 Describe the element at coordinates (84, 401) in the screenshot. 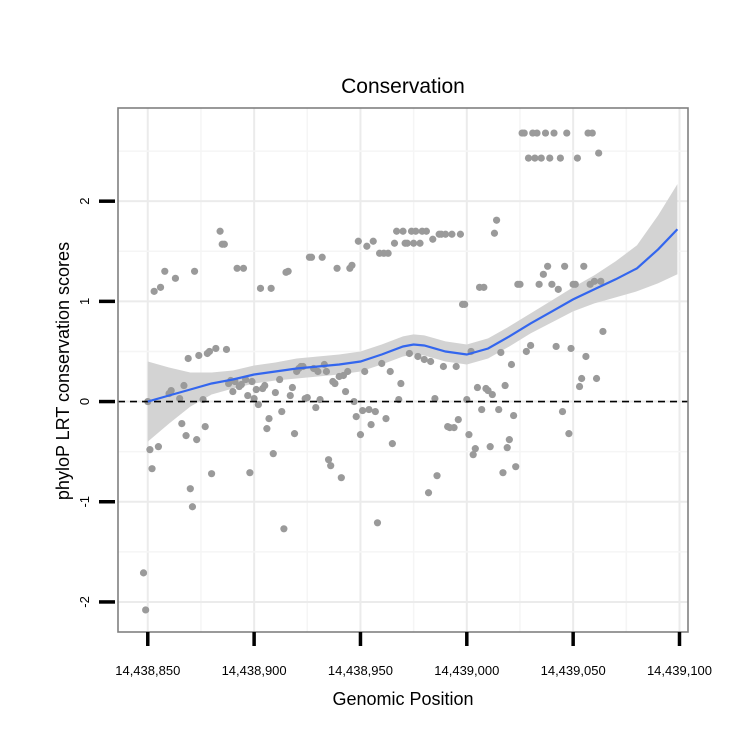

I see `y-tick-label: 0` at that location.